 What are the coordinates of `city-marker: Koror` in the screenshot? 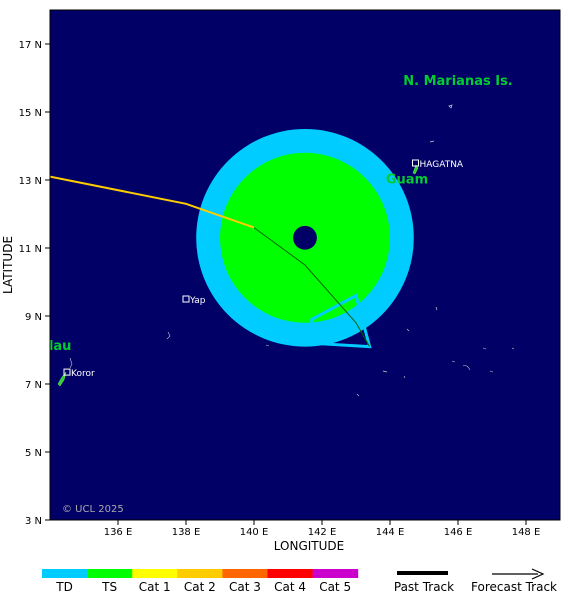 It's located at (79, 373).